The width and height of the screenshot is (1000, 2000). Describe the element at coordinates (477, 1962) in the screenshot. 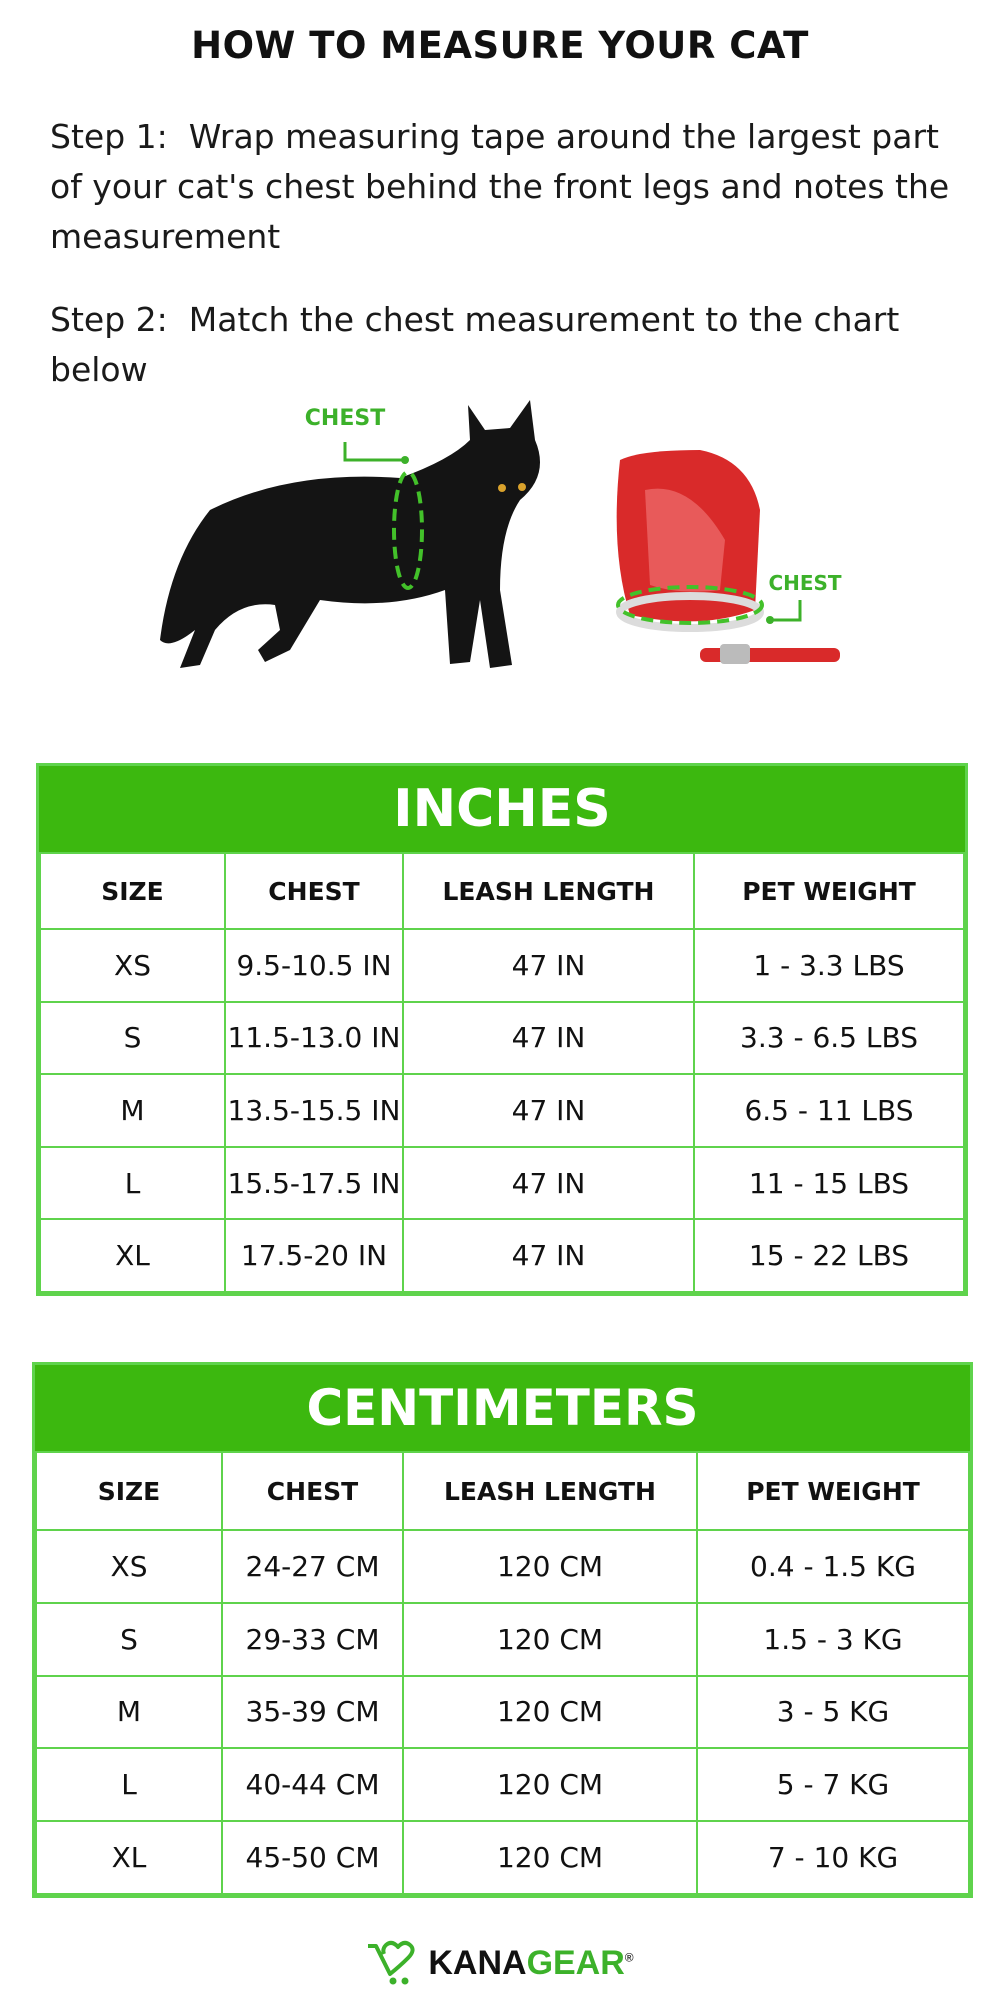

I see `logo-text-kana: KANA` at that location.